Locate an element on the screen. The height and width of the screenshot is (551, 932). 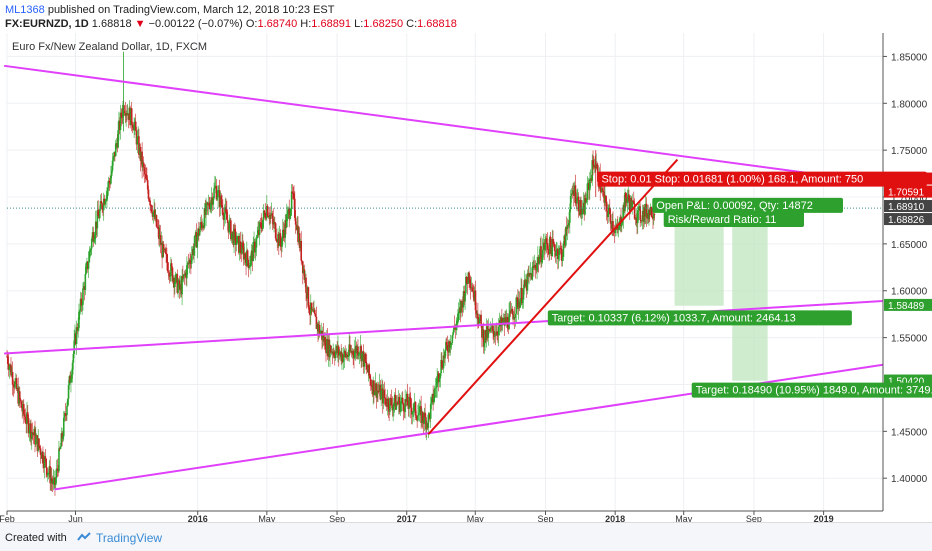
low-label: L: is located at coordinates (359, 24).